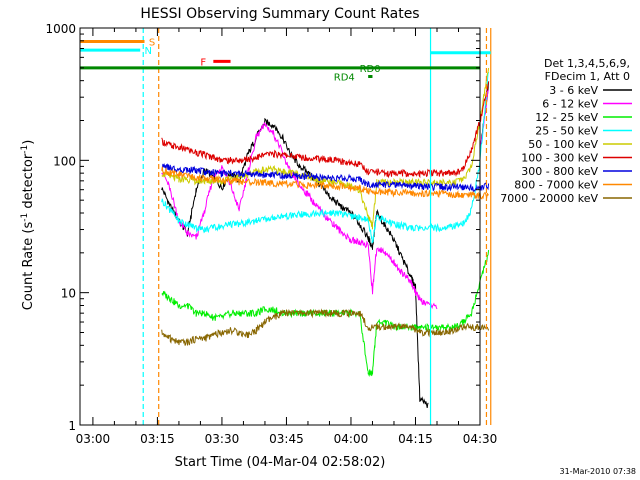 This screenshot has height=480, width=640. I want to click on legend-label-2: 12 - 25 keV, so click(566, 117).